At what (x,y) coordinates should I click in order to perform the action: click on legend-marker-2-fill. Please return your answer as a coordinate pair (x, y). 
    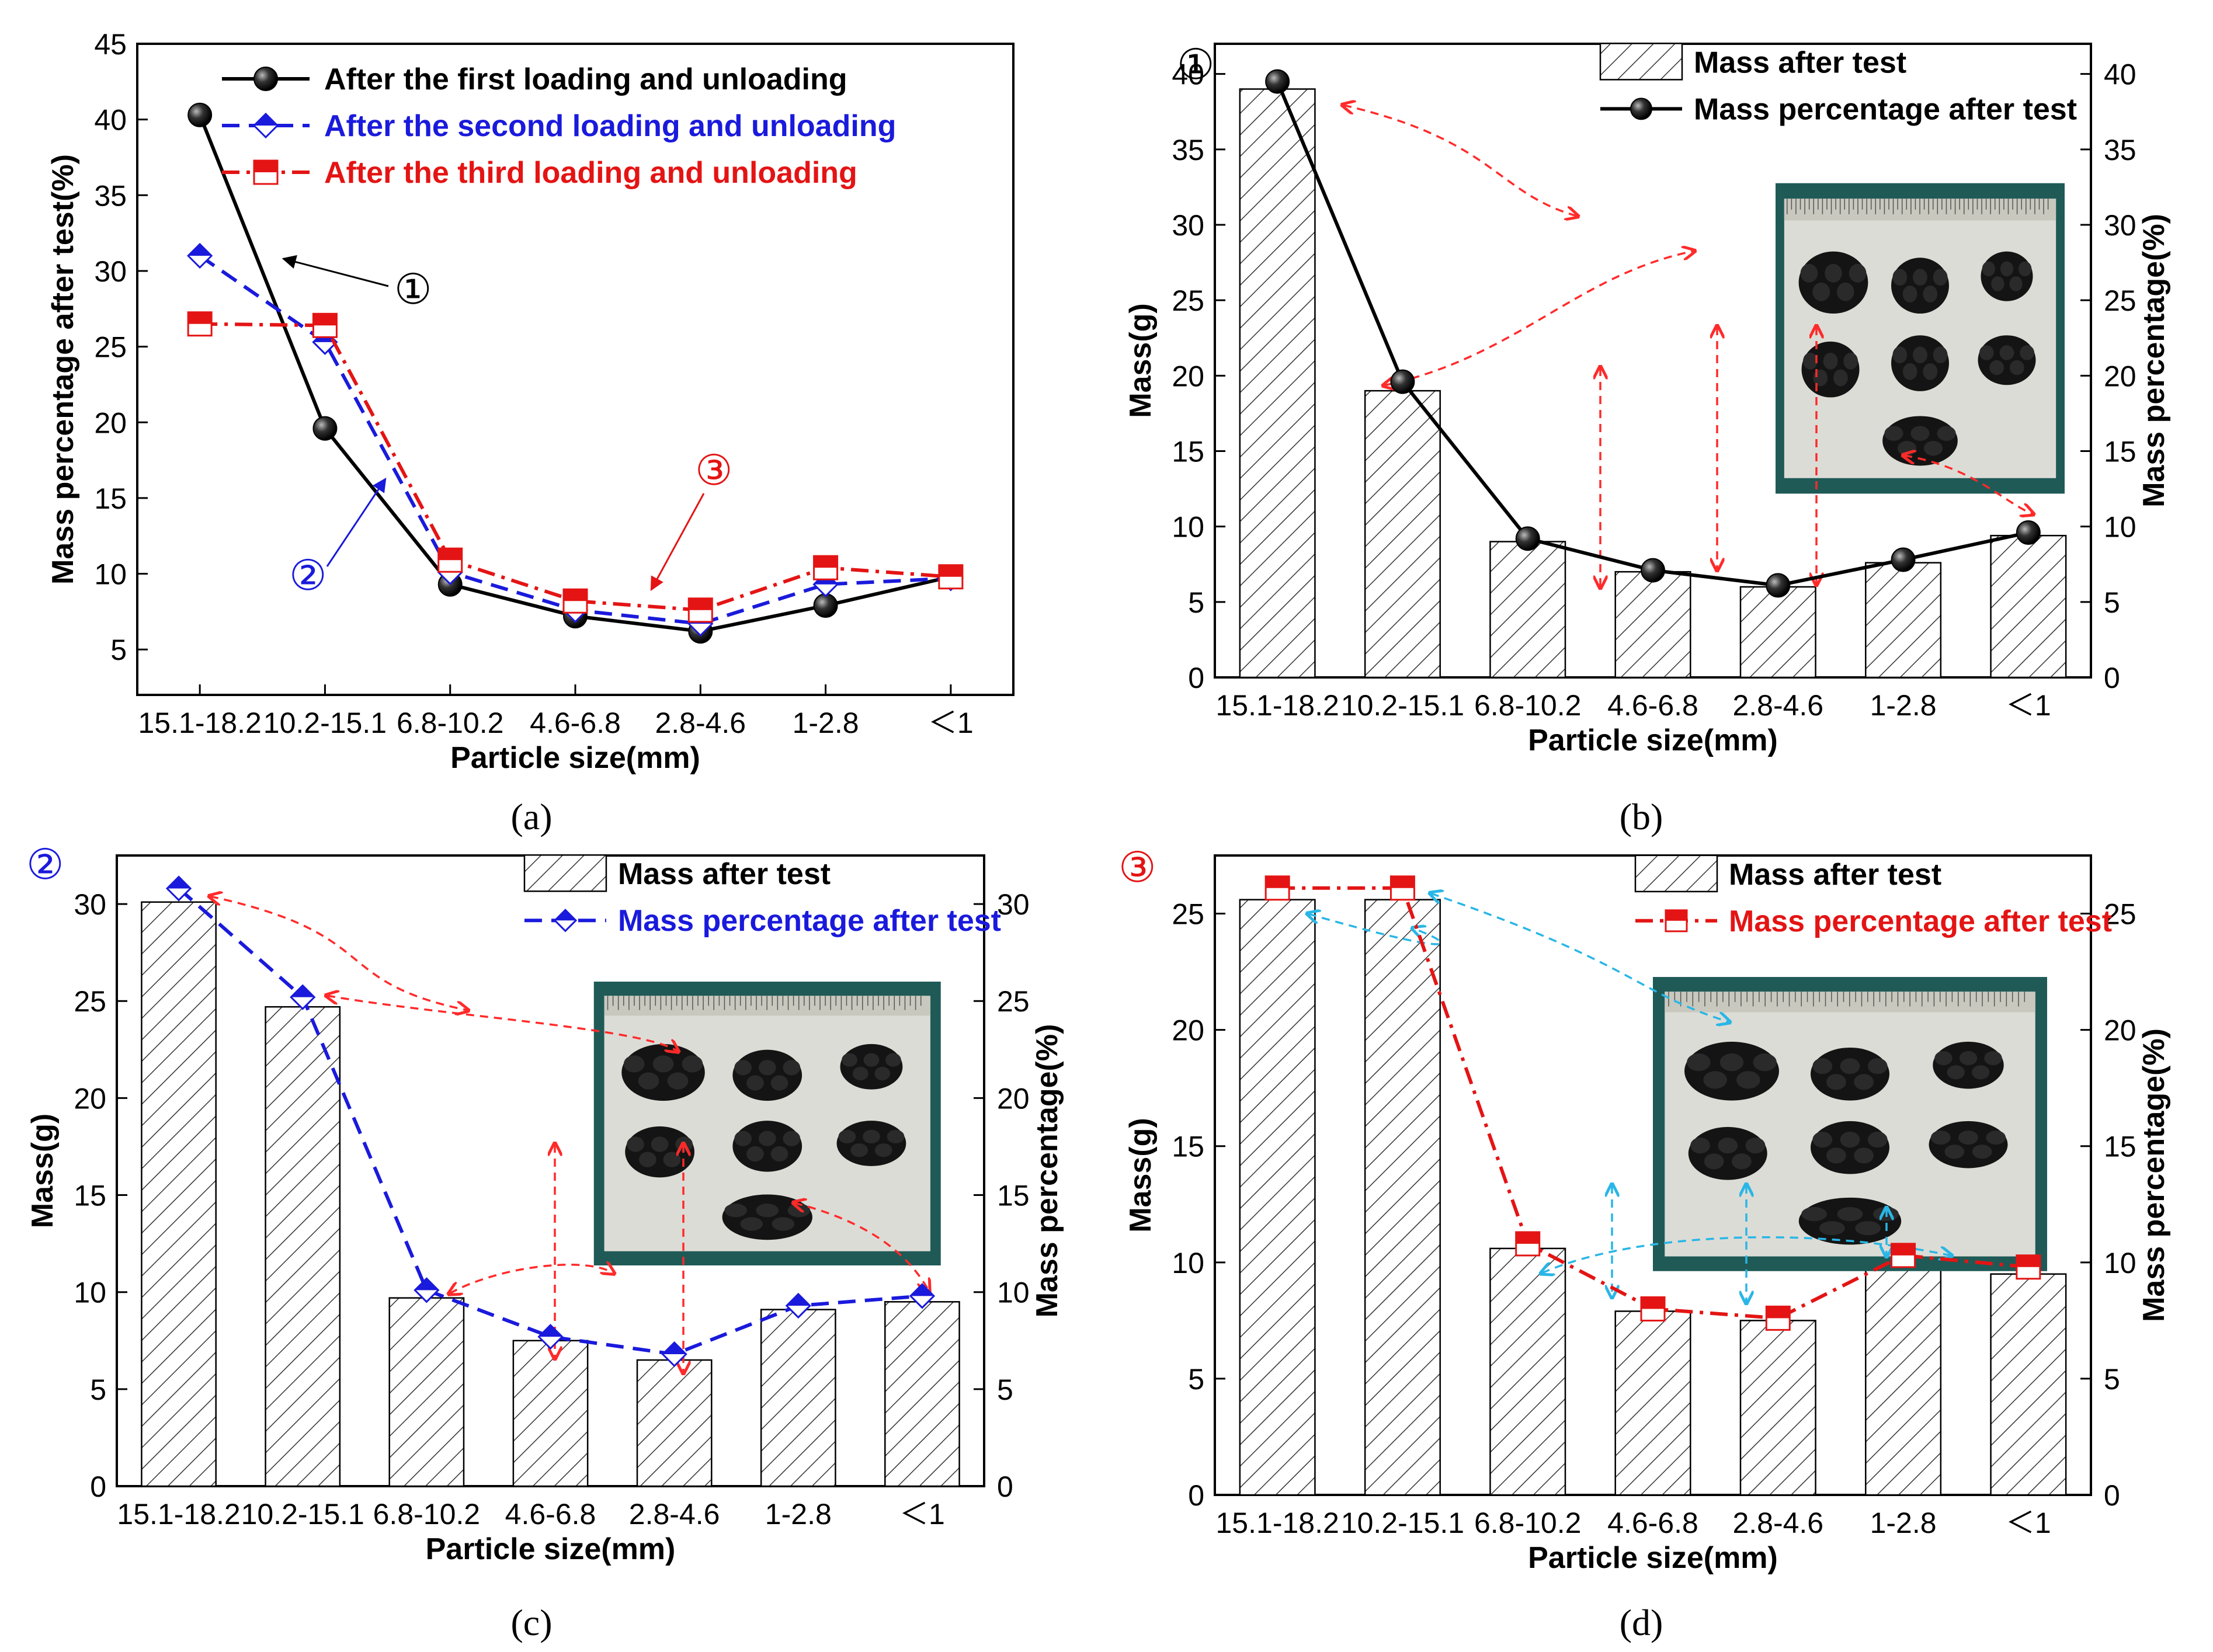
    Looking at the image, I should click on (265, 166).